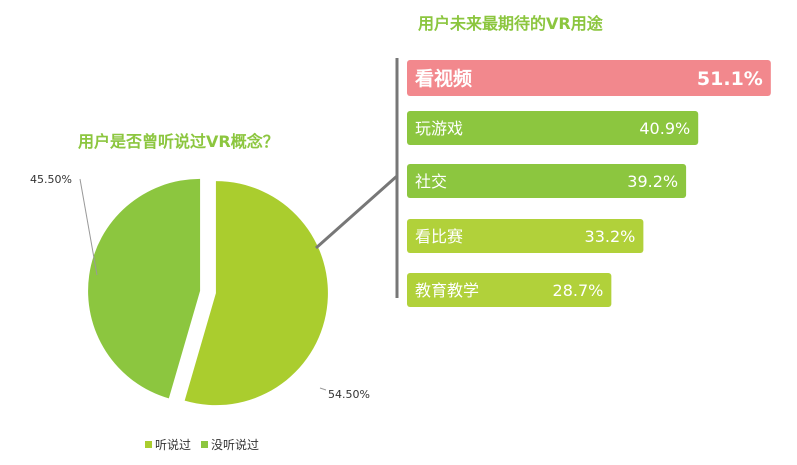  What do you see at coordinates (349, 394) in the screenshot?
I see `pie-data-label: 54.50%` at bounding box center [349, 394].